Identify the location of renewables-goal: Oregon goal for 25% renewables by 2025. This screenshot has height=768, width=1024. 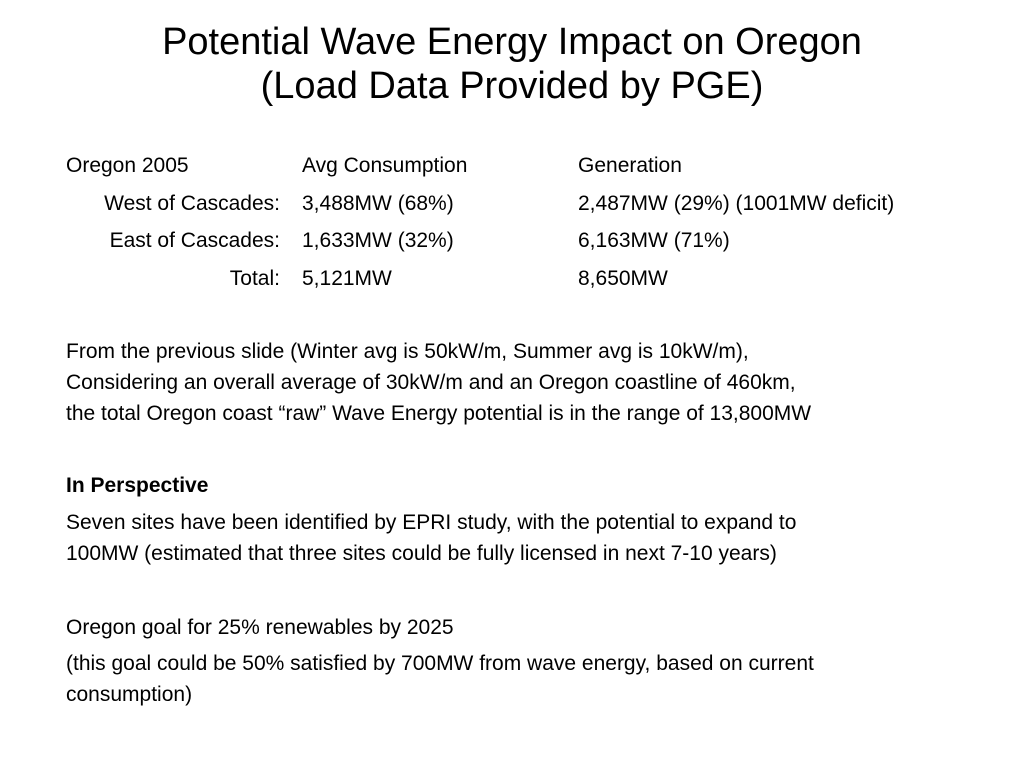
(260, 627).